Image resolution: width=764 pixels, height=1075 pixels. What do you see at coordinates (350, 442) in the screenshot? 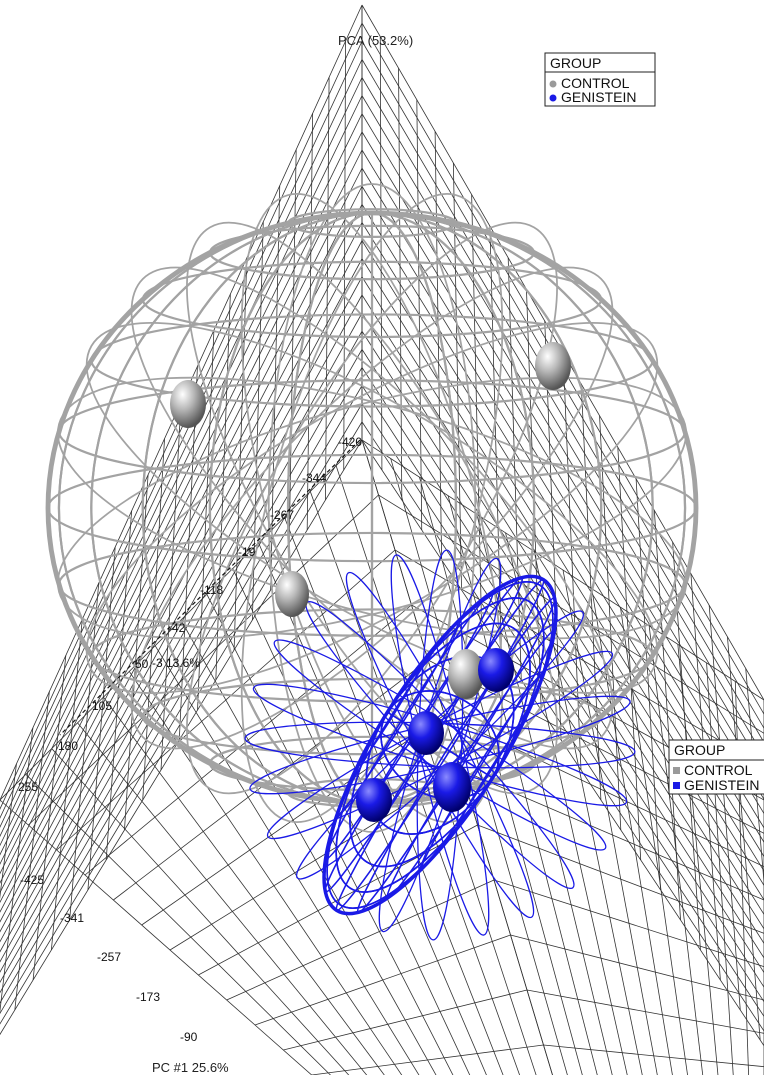
I see `pc2-tick: -420` at bounding box center [350, 442].